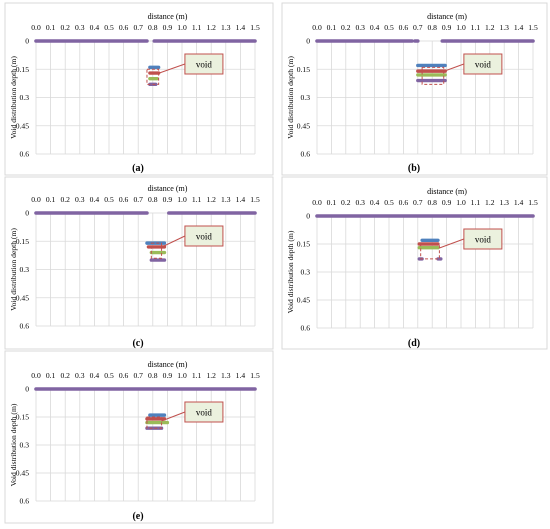 The height and width of the screenshot is (529, 550). I want to click on panel-label: (a), so click(138, 168).